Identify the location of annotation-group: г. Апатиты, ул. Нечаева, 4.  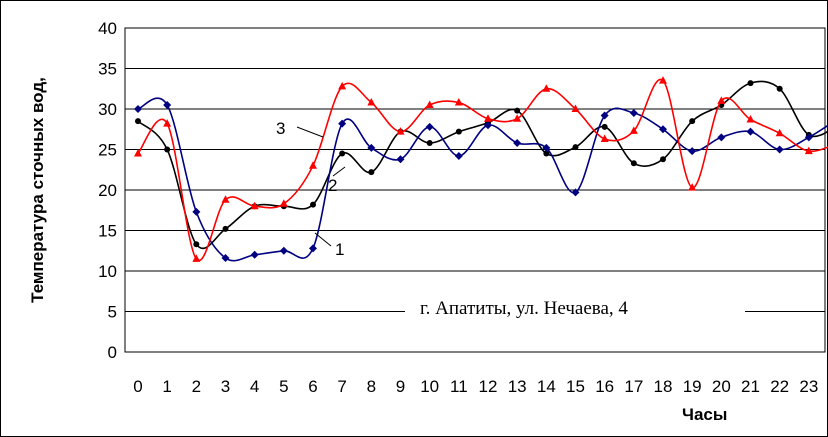
(575, 307).